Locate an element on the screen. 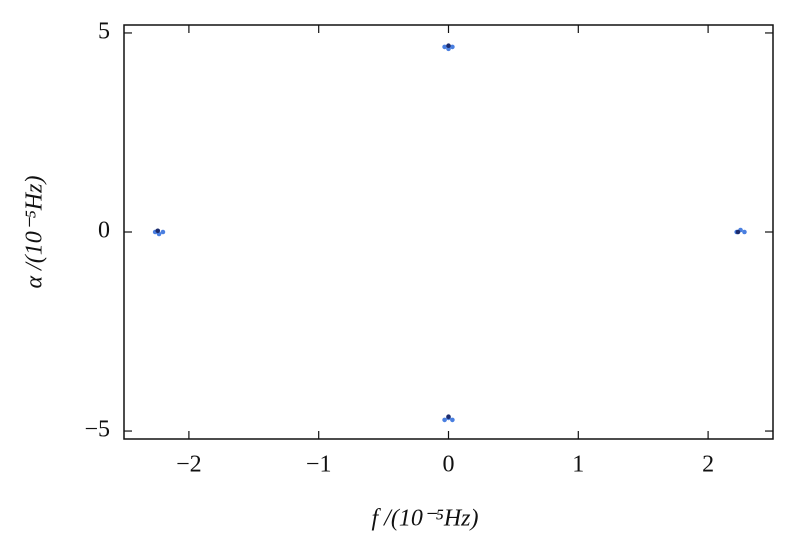 The image size is (800, 547). x-tick-label: 1 is located at coordinates (578, 465).